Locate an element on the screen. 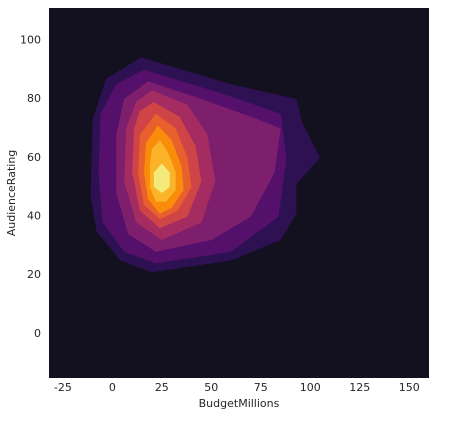 The image size is (460, 425). y-tick-label: 0 is located at coordinates (37, 333).